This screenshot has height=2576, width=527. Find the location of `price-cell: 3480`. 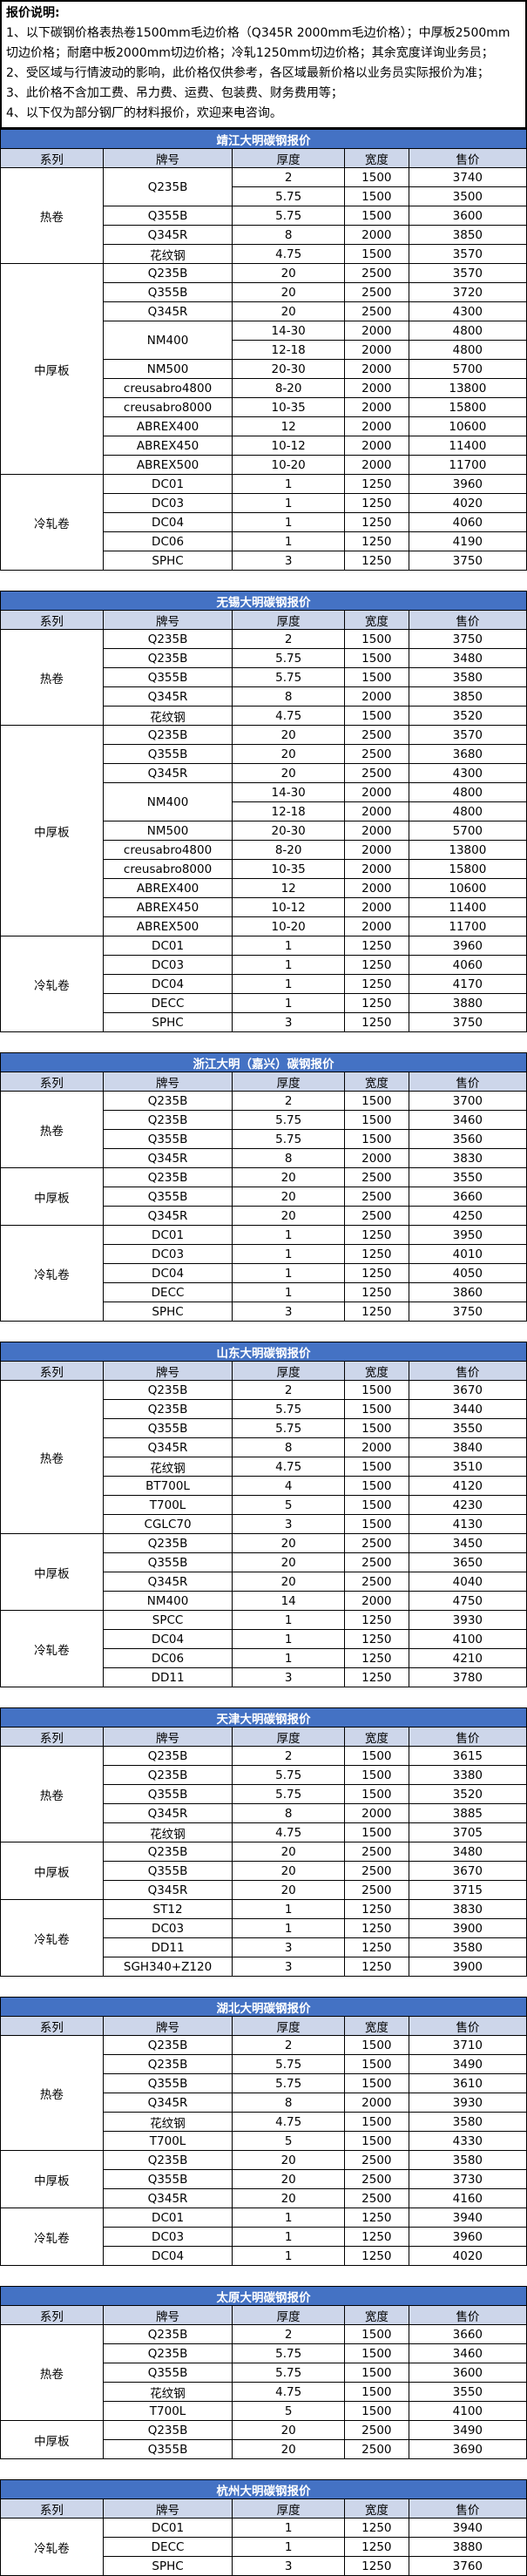

price-cell: 3480 is located at coordinates (467, 658).